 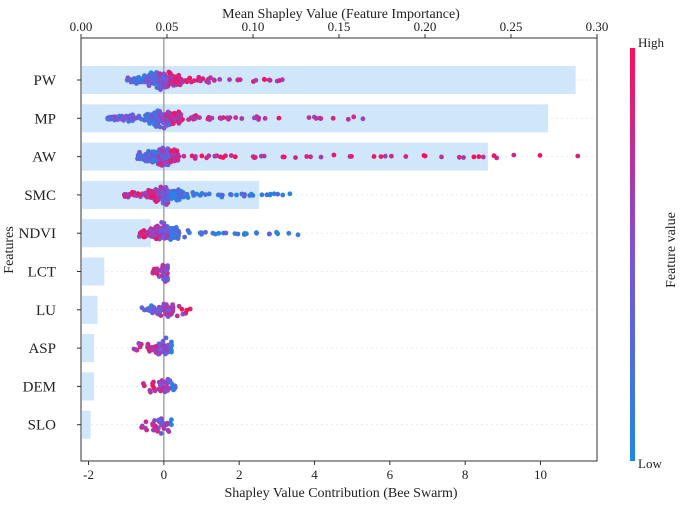 What do you see at coordinates (42, 273) in the screenshot?
I see `feature-label-lct: LCT` at bounding box center [42, 273].